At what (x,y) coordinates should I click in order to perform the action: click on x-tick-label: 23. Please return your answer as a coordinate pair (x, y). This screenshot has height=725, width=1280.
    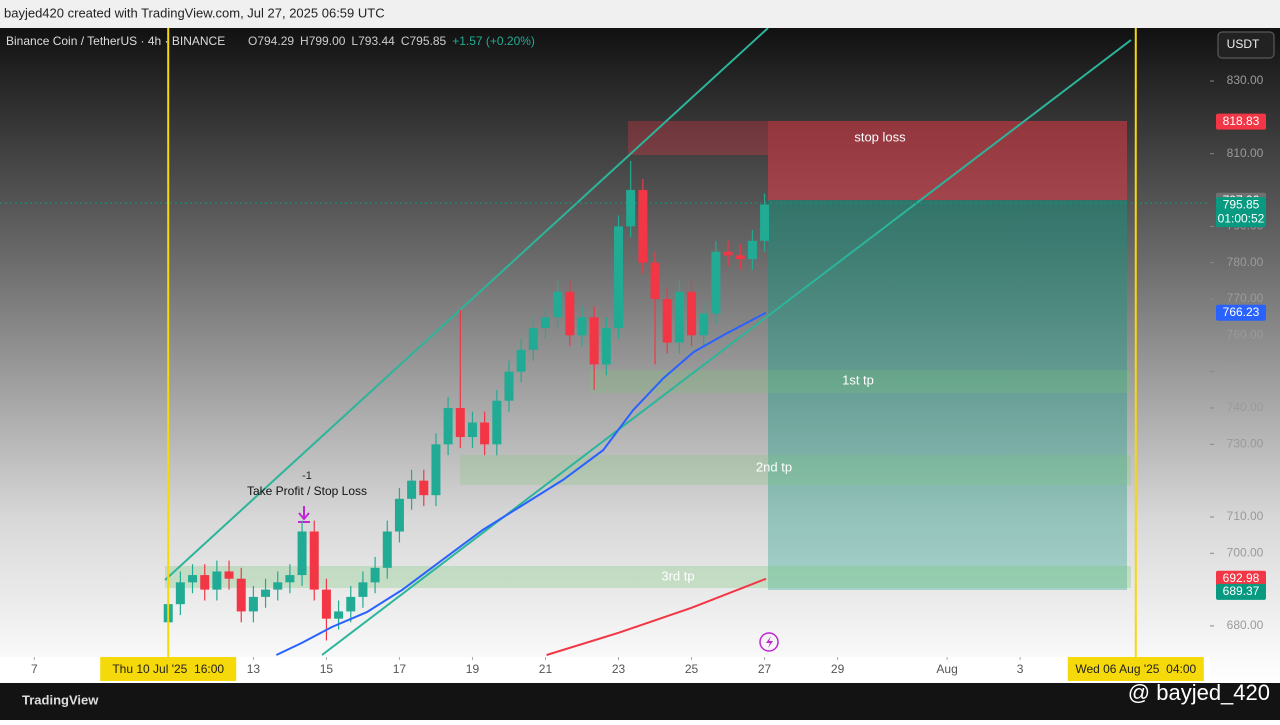
    Looking at the image, I should click on (619, 669).